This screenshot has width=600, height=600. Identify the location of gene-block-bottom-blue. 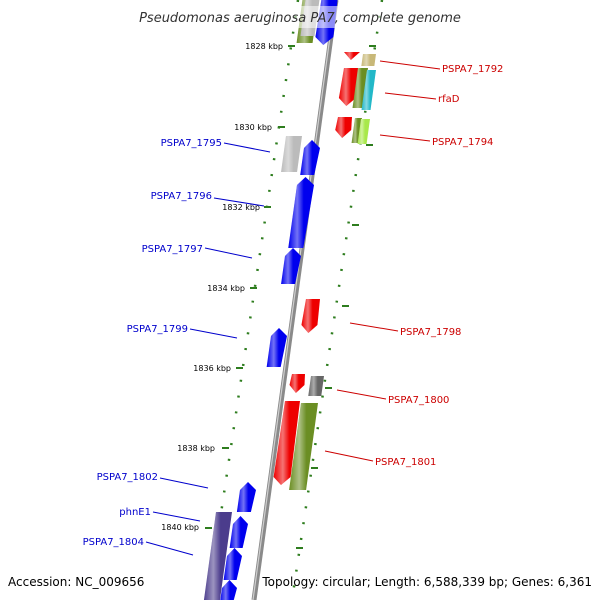
(228, 590).